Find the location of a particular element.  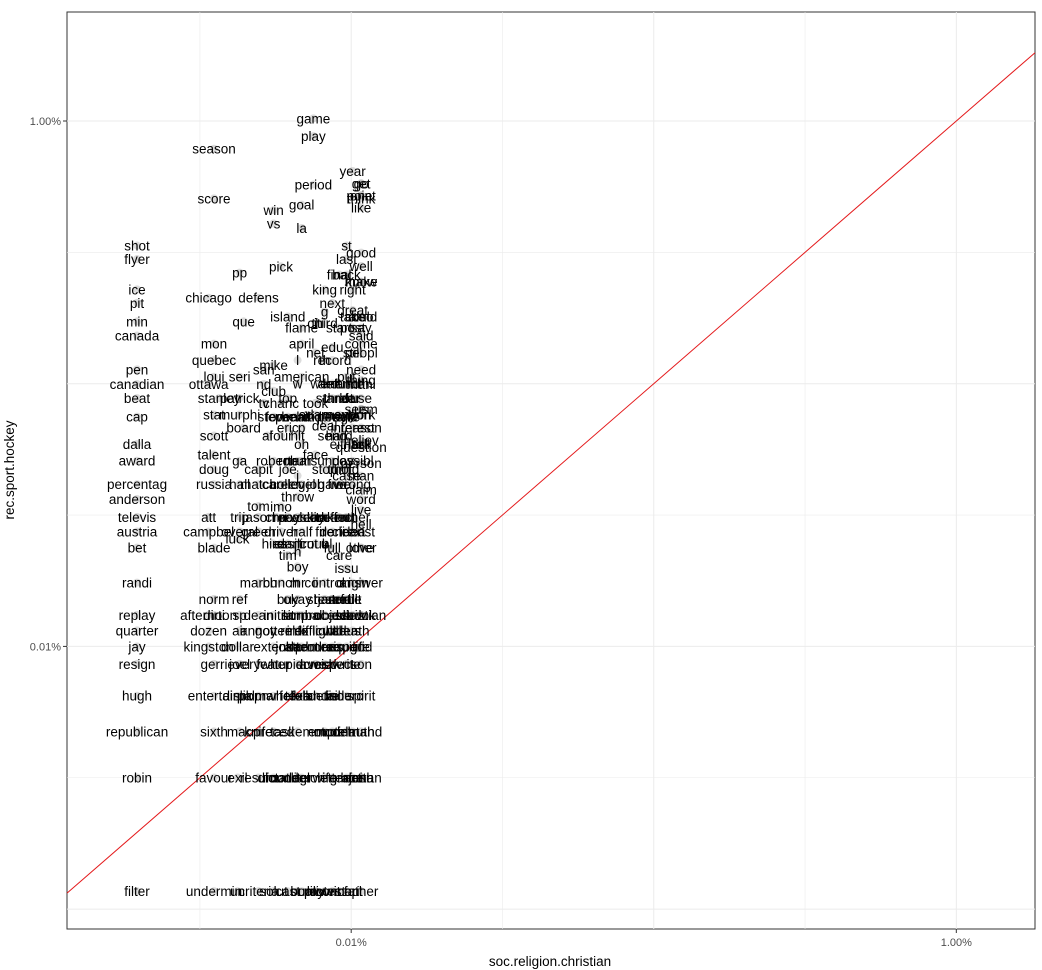

point-label: turn is located at coordinates (338, 469).